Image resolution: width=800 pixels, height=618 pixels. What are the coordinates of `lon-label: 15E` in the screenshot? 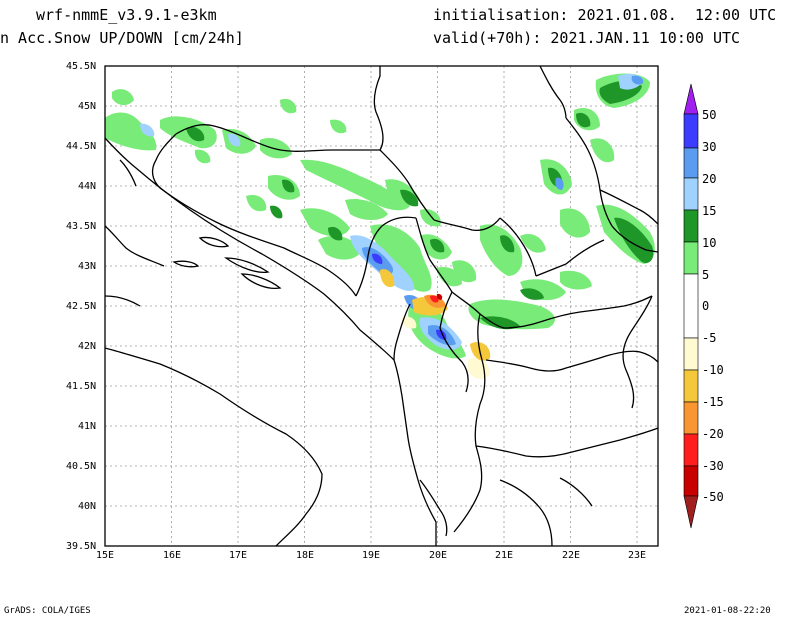 It's located at (105, 555).